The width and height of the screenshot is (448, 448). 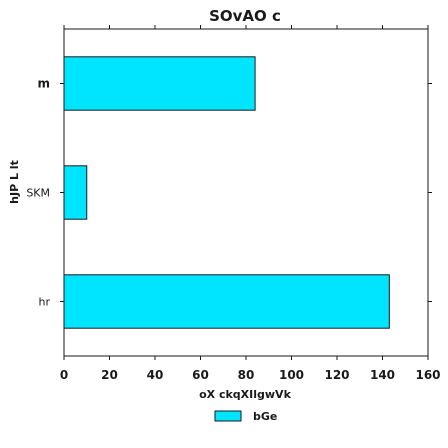 What do you see at coordinates (427, 375) in the screenshot?
I see `x-tick-label: 160` at bounding box center [427, 375].